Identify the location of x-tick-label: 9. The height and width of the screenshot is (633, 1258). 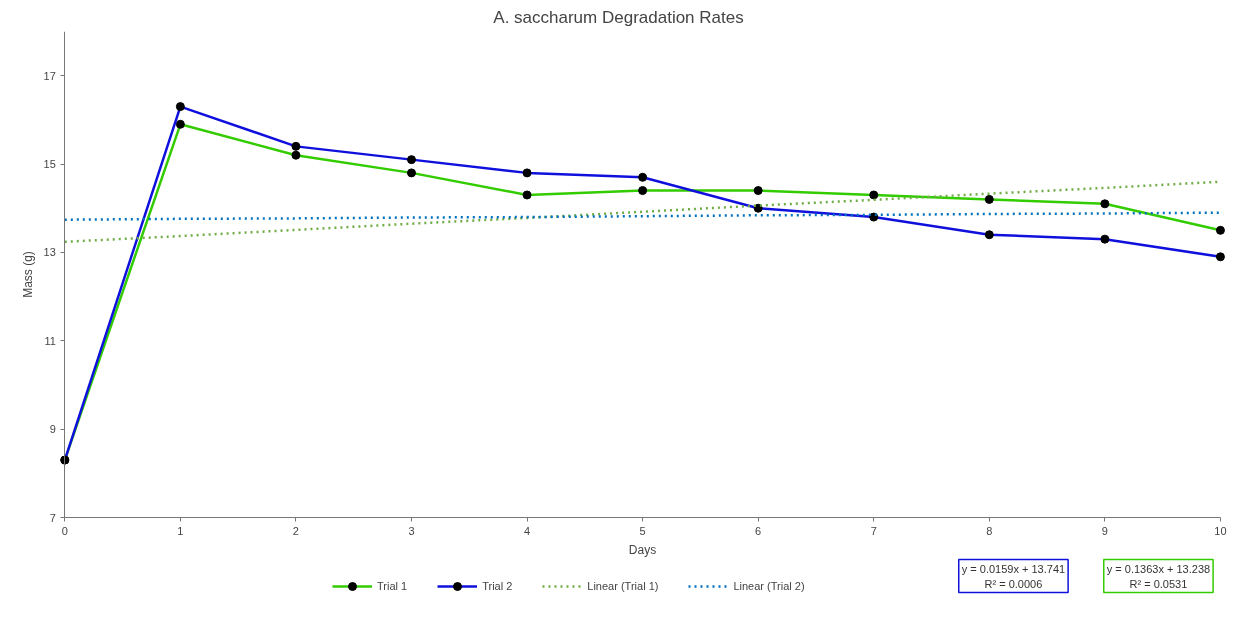
(1104, 530).